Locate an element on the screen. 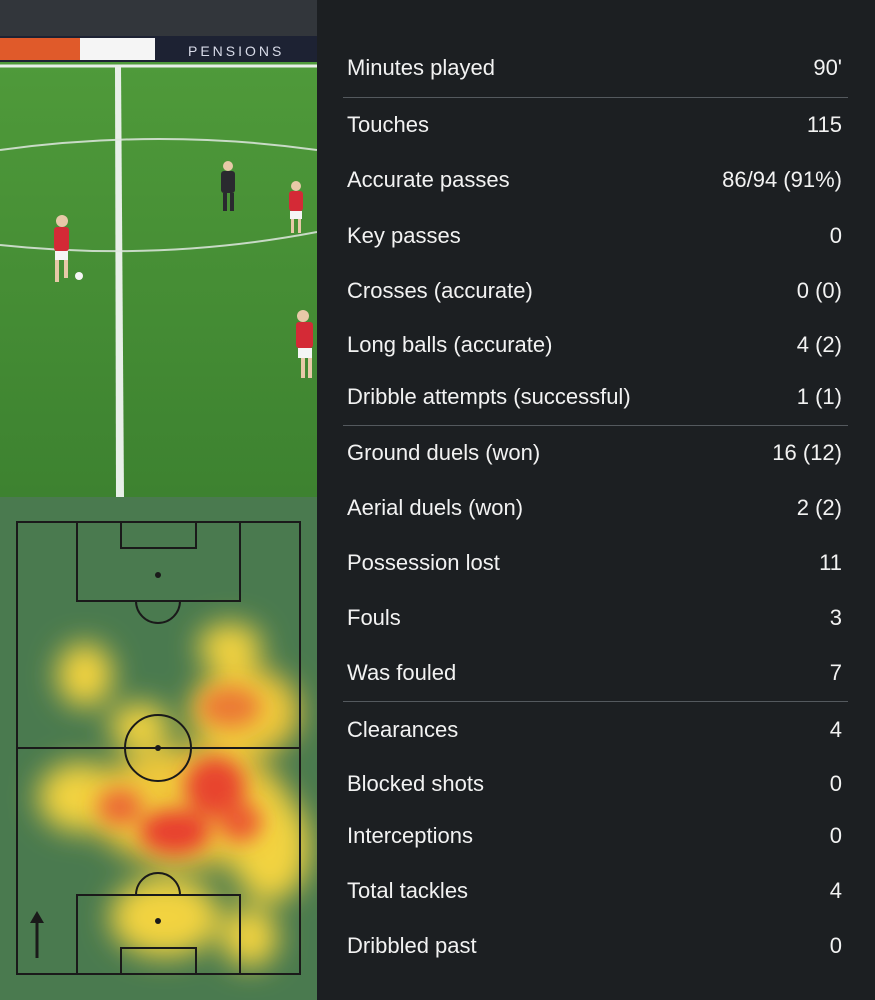 The image size is (875, 1000). football is located at coordinates (79, 276).